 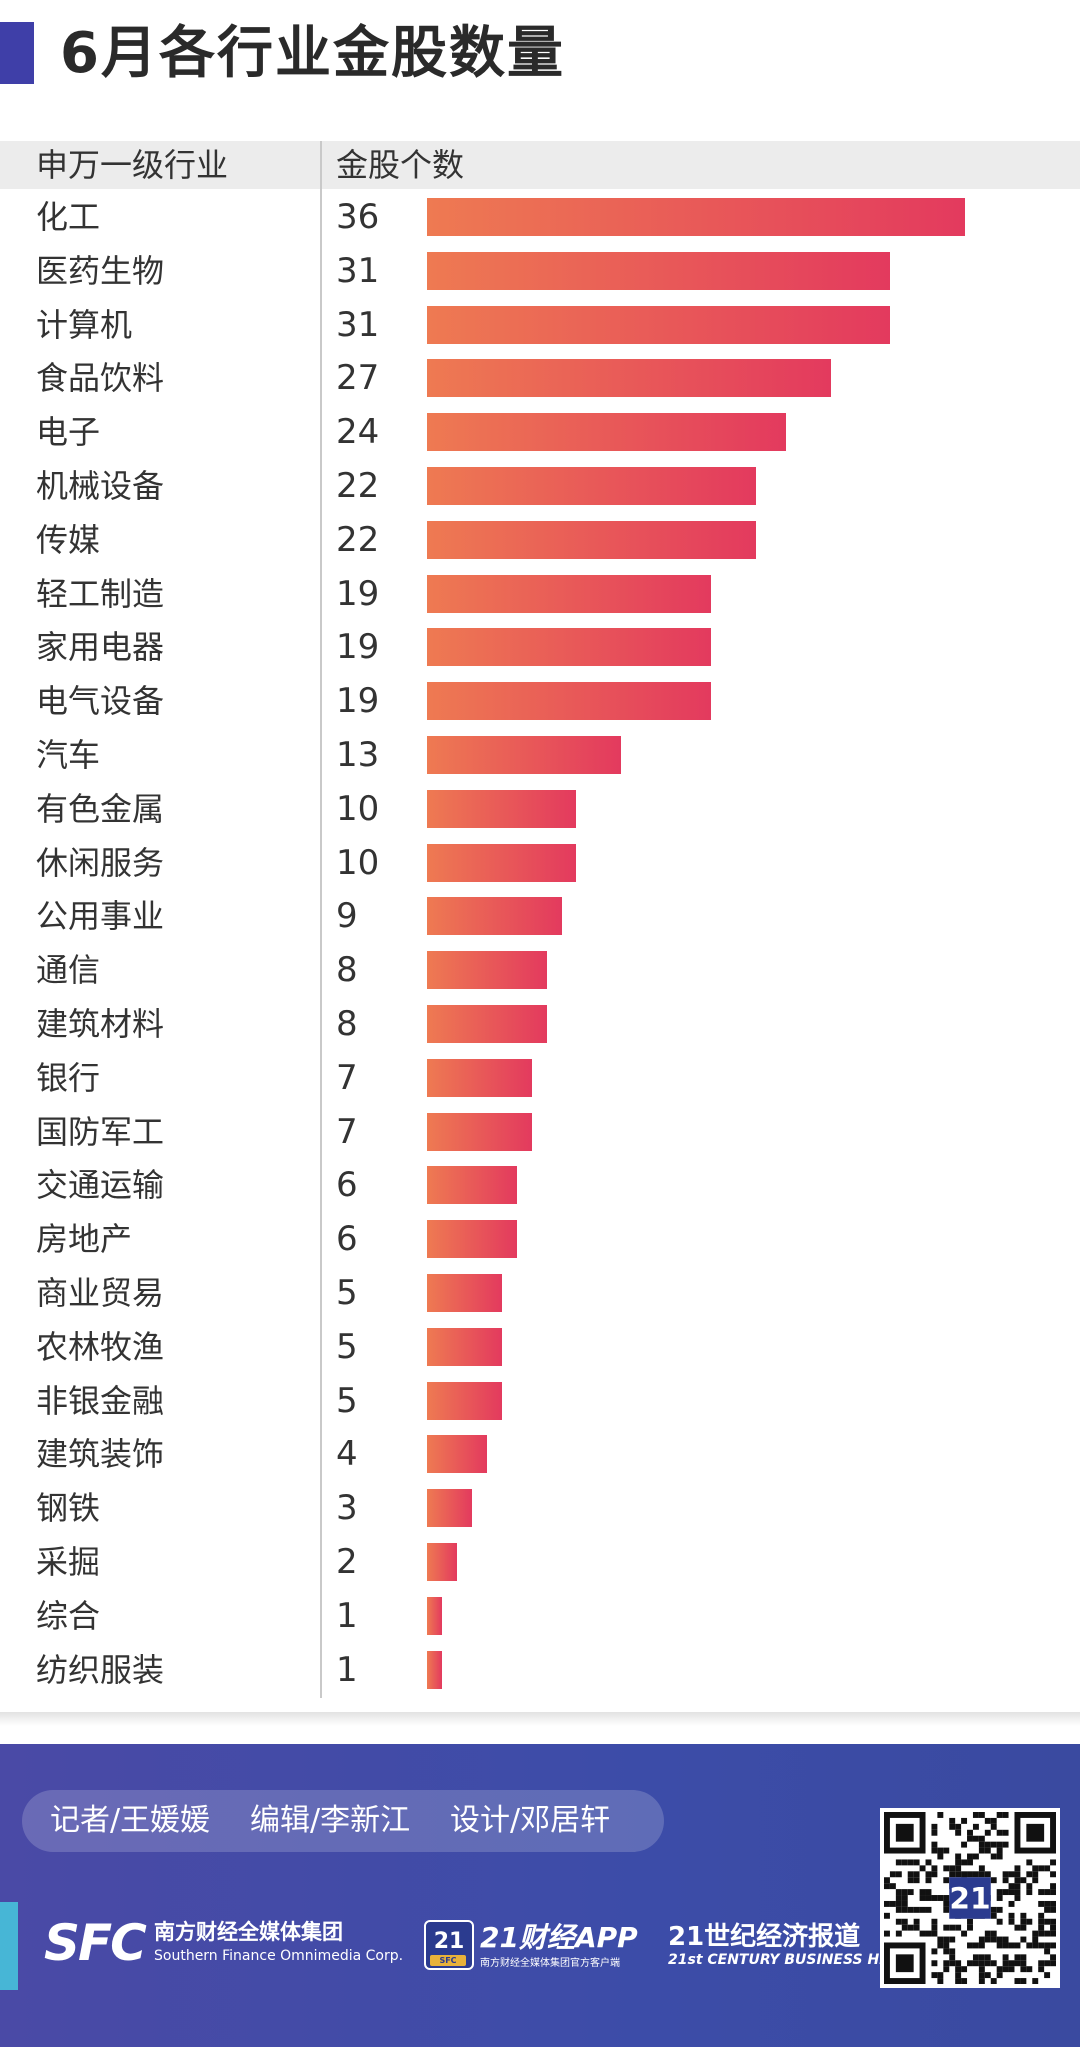 I want to click on herald-name-cn: 21世纪经济报道, so click(x=764, y=1937).